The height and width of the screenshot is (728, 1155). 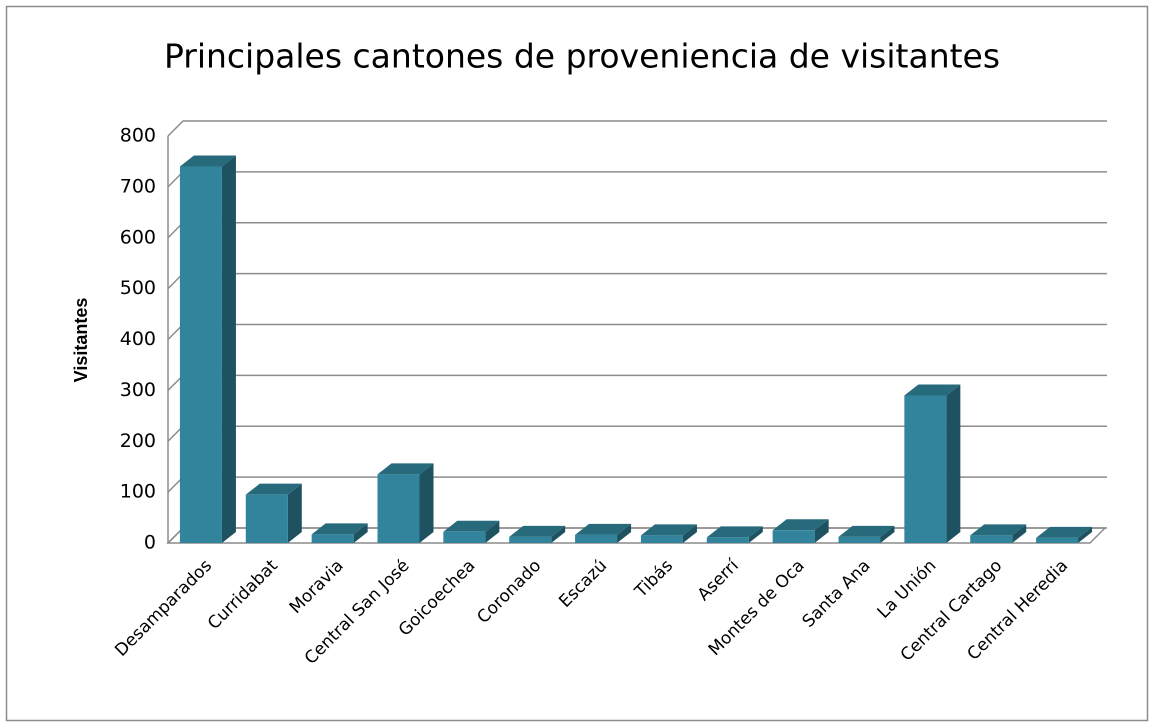 I want to click on y-tick-label: 600, so click(x=138, y=237).